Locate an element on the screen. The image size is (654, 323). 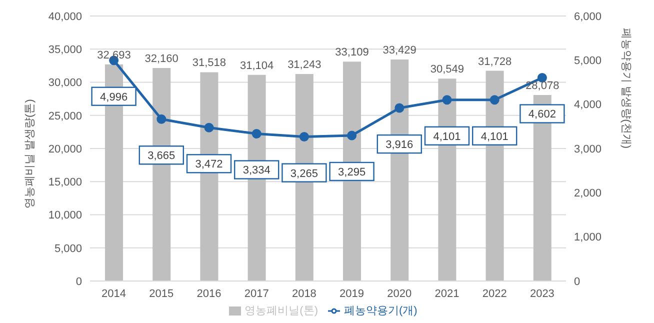
y2-tick-label: 6,000 is located at coordinates (588, 16).